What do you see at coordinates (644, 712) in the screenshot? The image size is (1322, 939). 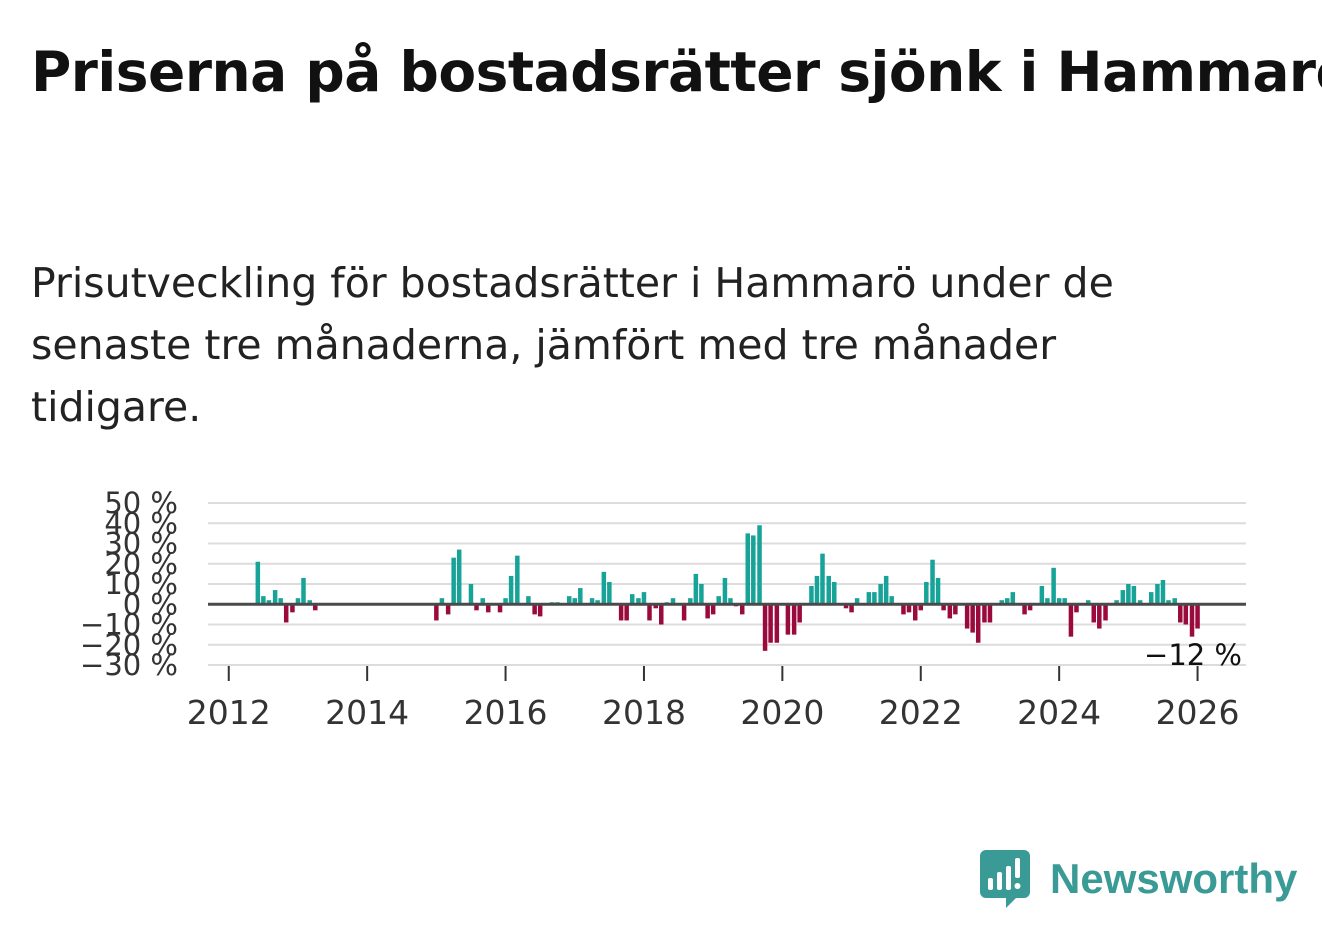 I see `x-tick-label: 2018` at bounding box center [644, 712].